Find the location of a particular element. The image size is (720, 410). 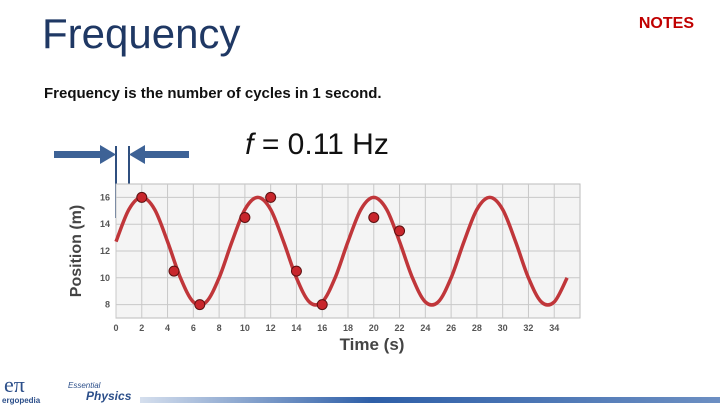

y-tick-label: 8 is located at coordinates (107, 305).